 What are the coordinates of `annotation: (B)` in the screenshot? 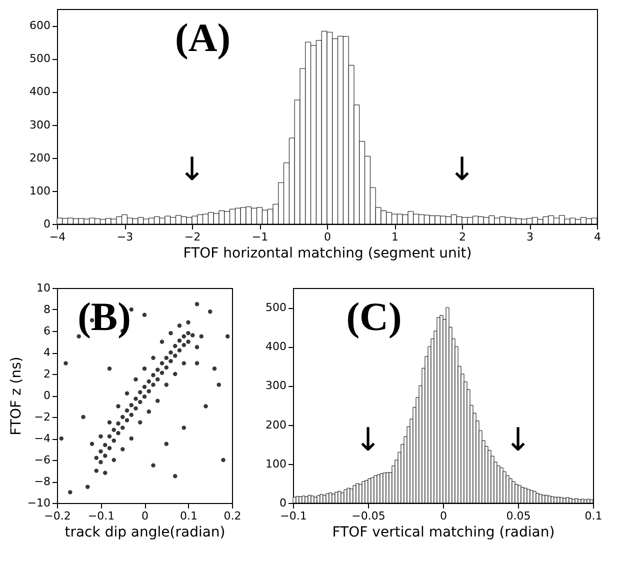 It's located at (104, 316).